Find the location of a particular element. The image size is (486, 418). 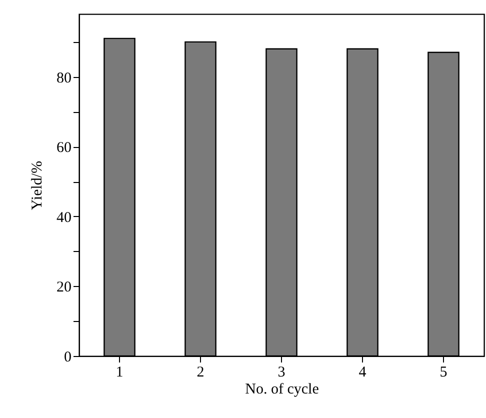

y-tick-label: 40 is located at coordinates (64, 218).